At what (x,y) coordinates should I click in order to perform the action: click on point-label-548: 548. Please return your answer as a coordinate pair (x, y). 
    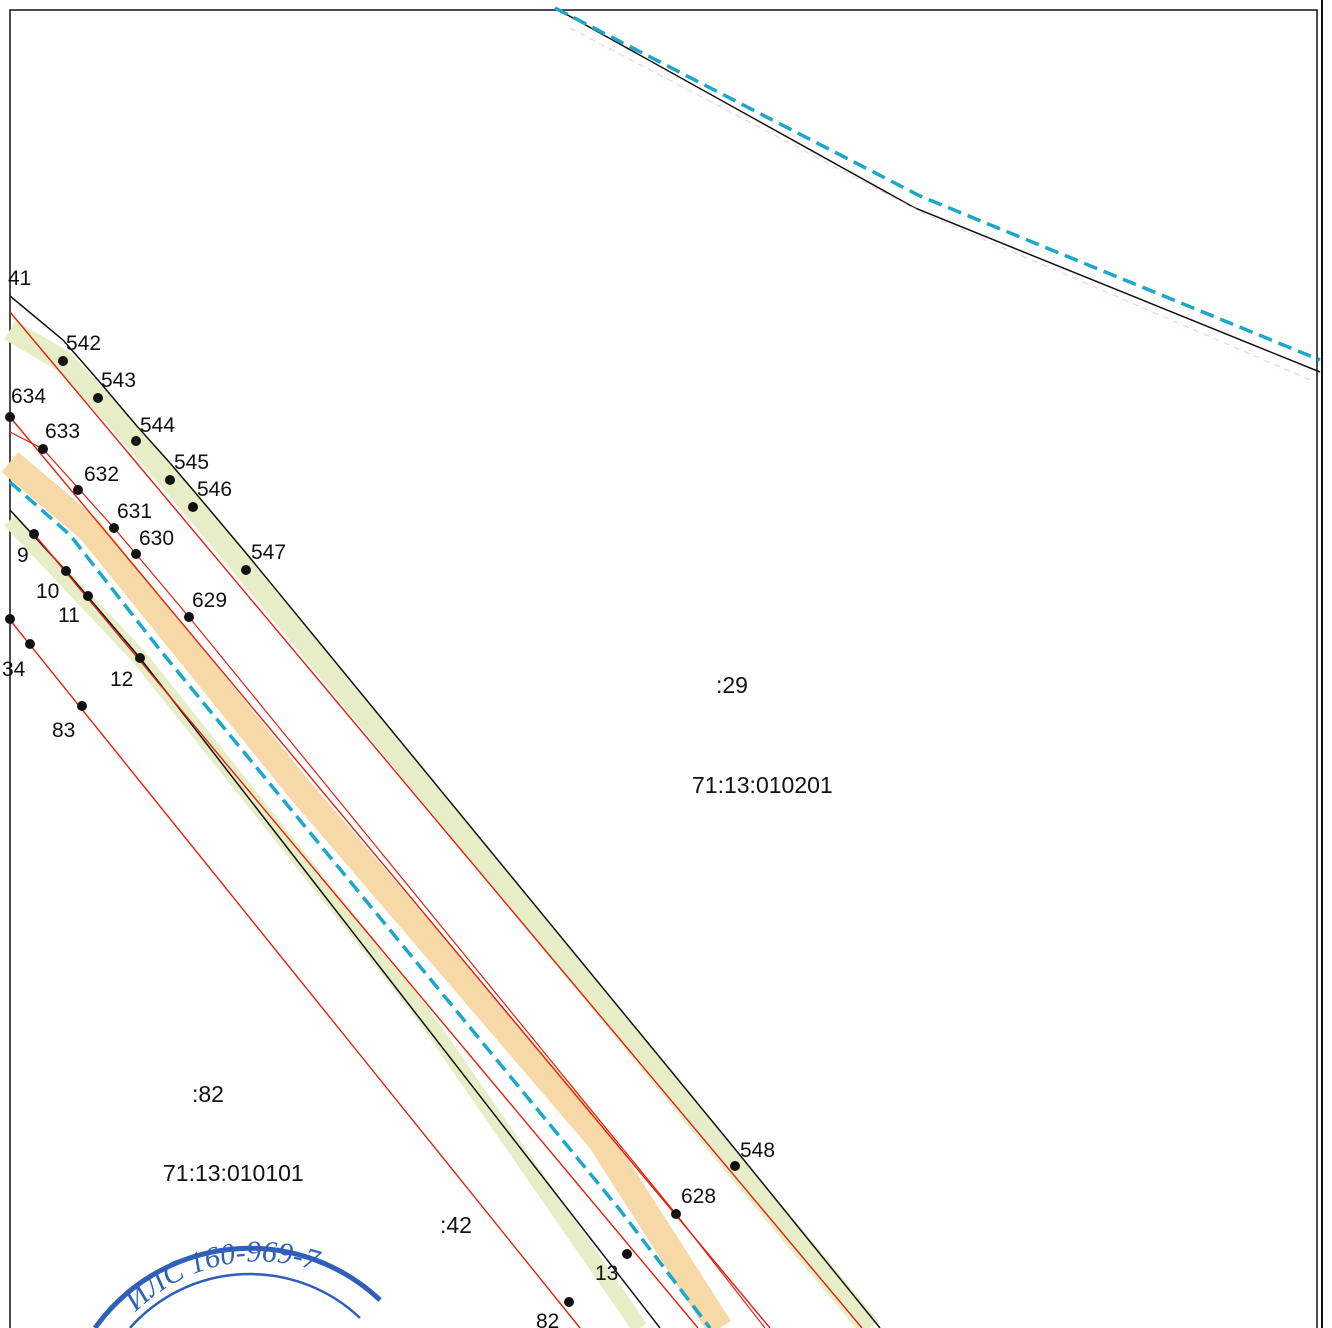
    Looking at the image, I should click on (757, 1150).